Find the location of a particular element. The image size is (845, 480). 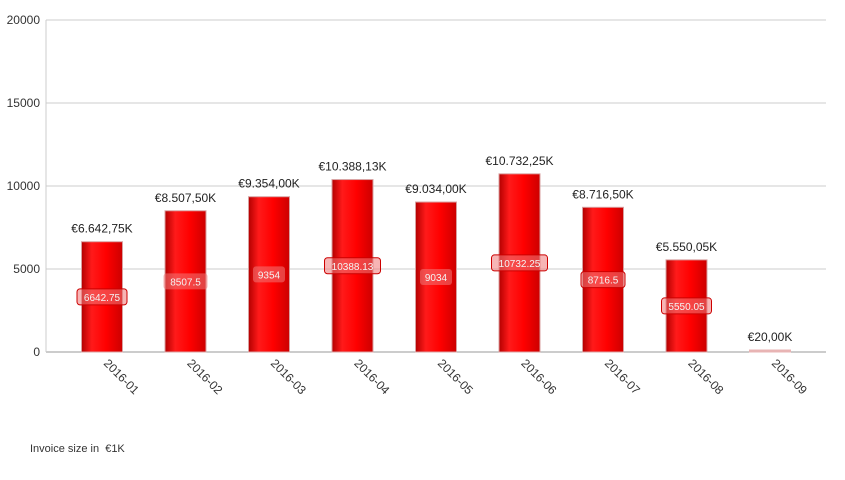

bar-group: €9.354,00K 9354 is located at coordinates (269, 265).